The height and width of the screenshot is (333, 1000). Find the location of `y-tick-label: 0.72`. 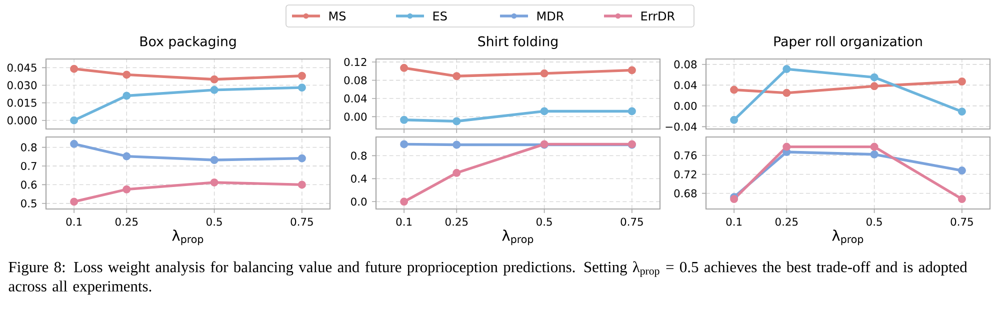

y-tick-label: 0.72 is located at coordinates (685, 174).